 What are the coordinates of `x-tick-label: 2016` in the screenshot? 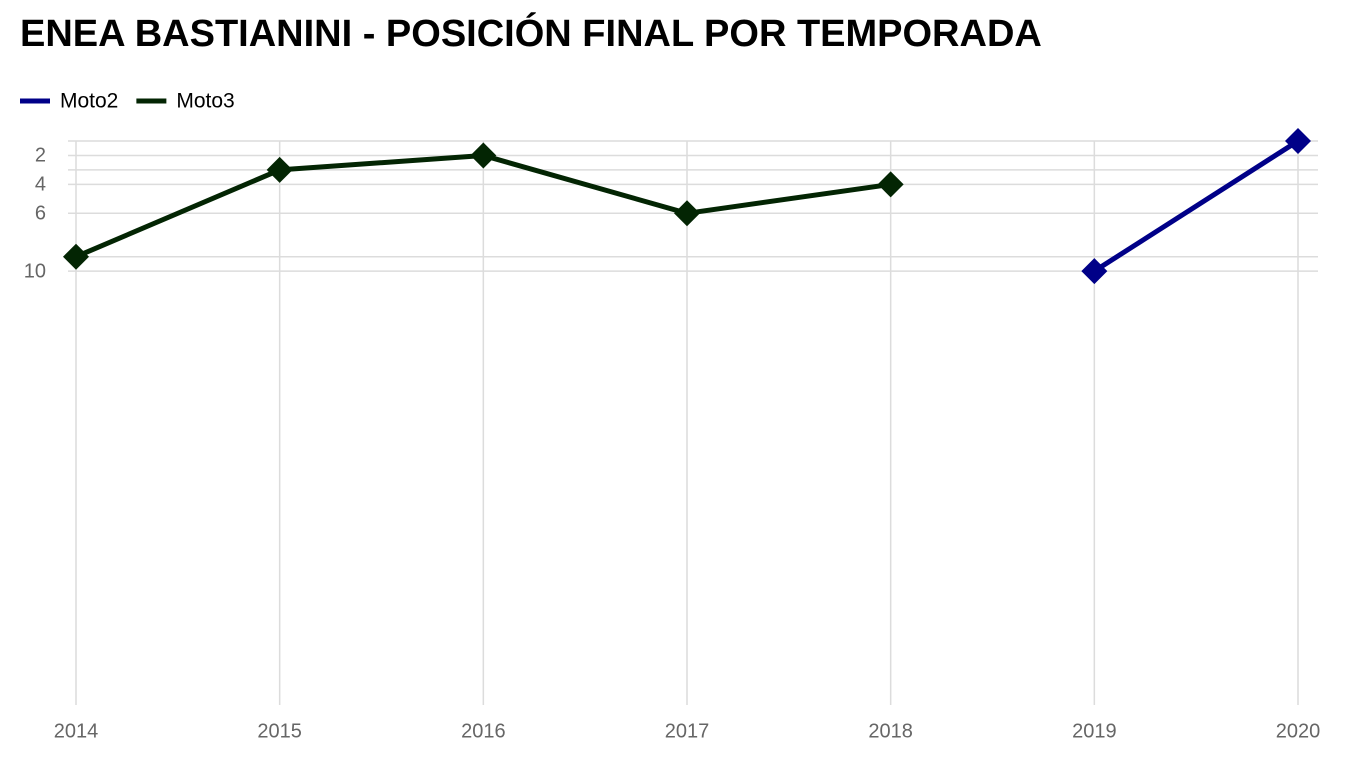 It's located at (483, 731).